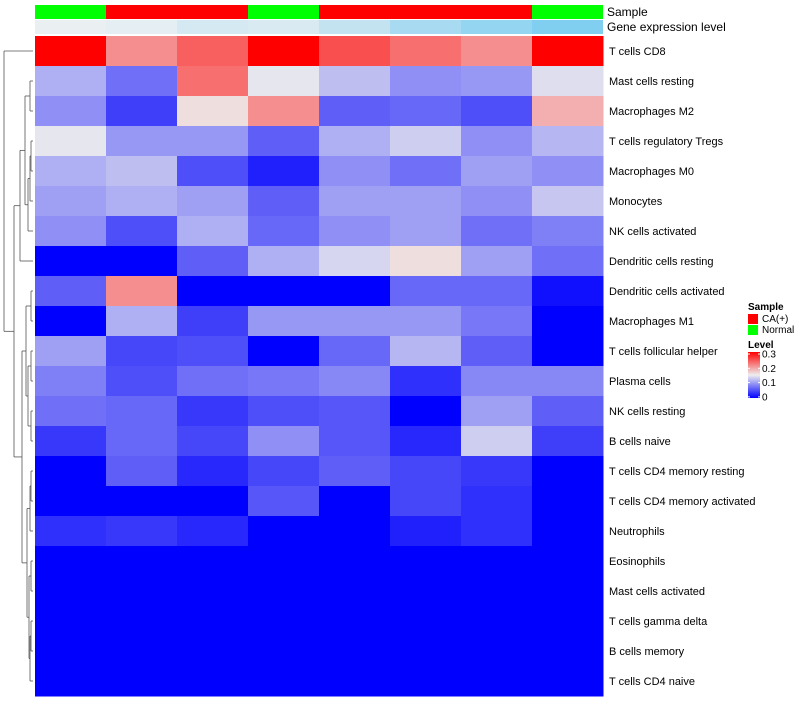 This screenshot has width=800, height=705. Describe the element at coordinates (761, 345) in the screenshot. I see `legend-level-title: Level` at that location.